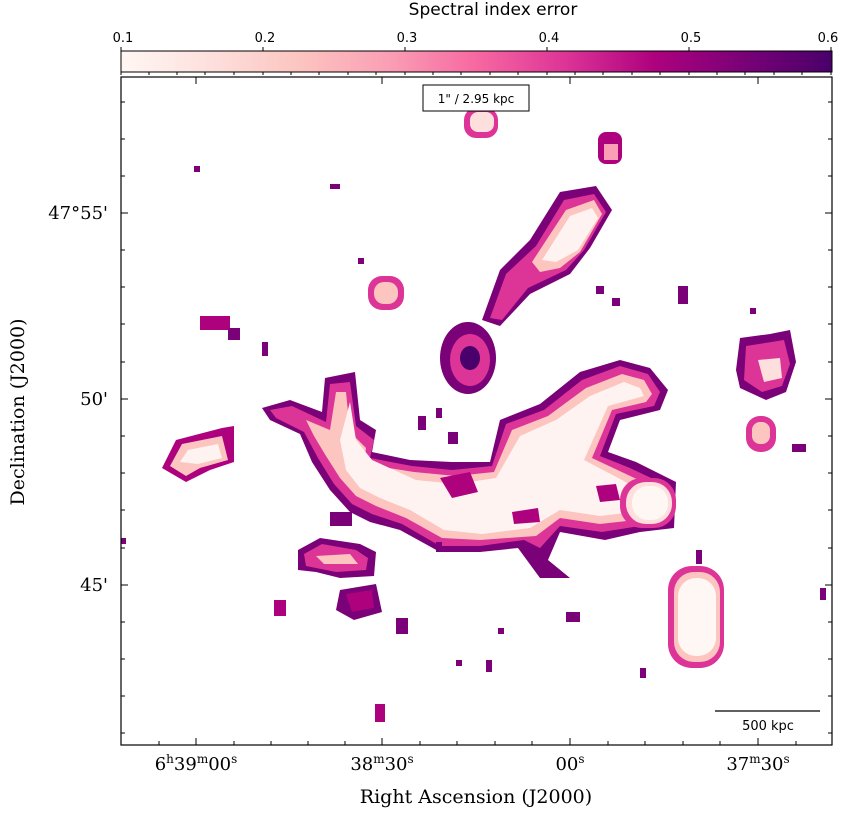 The image size is (853, 816). What do you see at coordinates (476, 38) in the screenshot?
I see `colorbar-tick-labels: 0.1 0.2 0.3 0.4 0.5 0.6` at bounding box center [476, 38].